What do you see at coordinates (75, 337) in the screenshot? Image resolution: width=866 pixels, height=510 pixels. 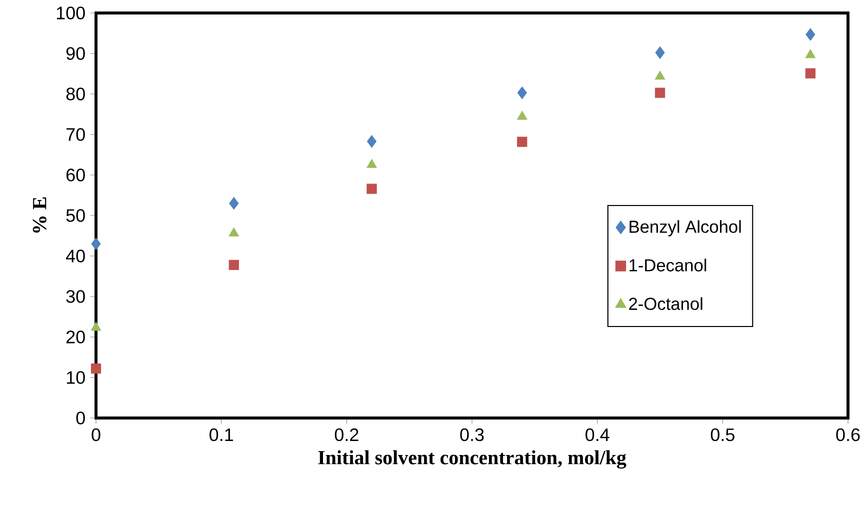 I see `y-tick-label: 20` at bounding box center [75, 337].